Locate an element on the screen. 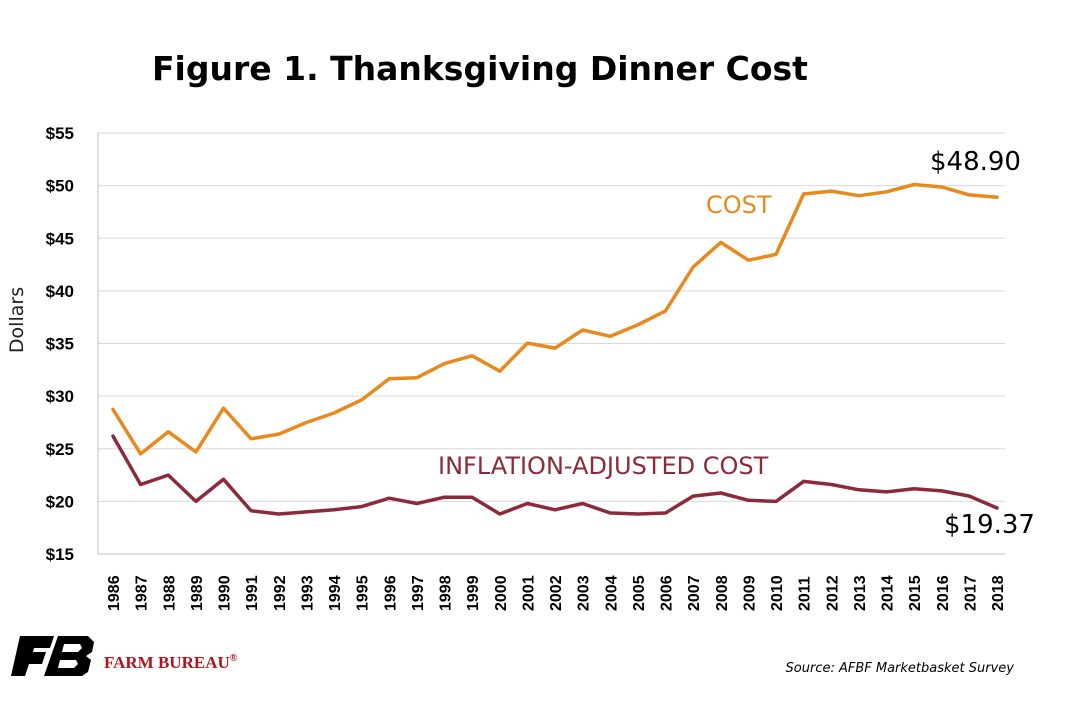  logo-text: FARM BUREAU® is located at coordinates (171, 662).